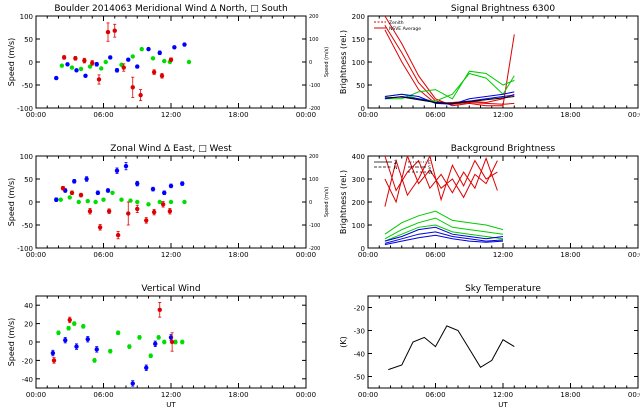 This screenshot has width=640, height=420. Describe the element at coordinates (310, 203) in the screenshot. I see `y-tick-label-right: 0` at that location.